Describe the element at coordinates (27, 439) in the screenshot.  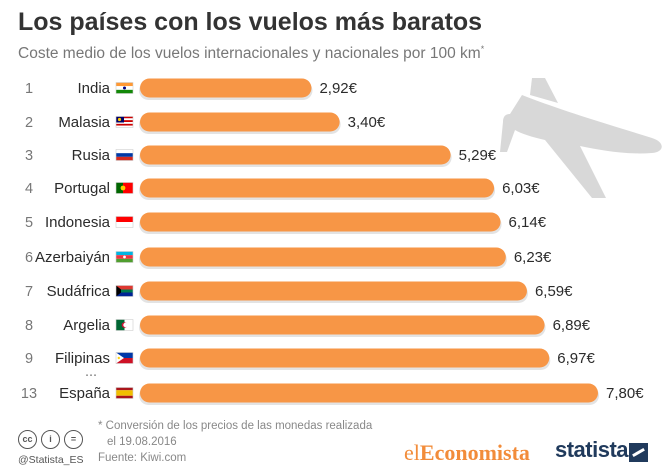
I see `cc-icon: cc` at that location.